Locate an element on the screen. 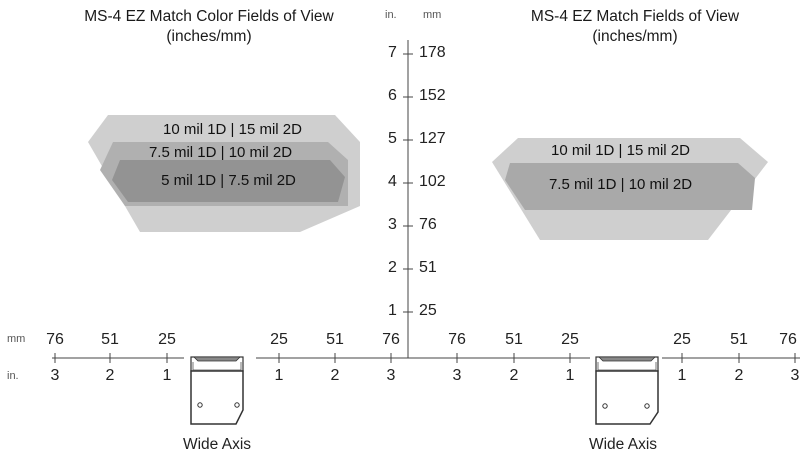  v-tick-in-6: 6 is located at coordinates (392, 95).